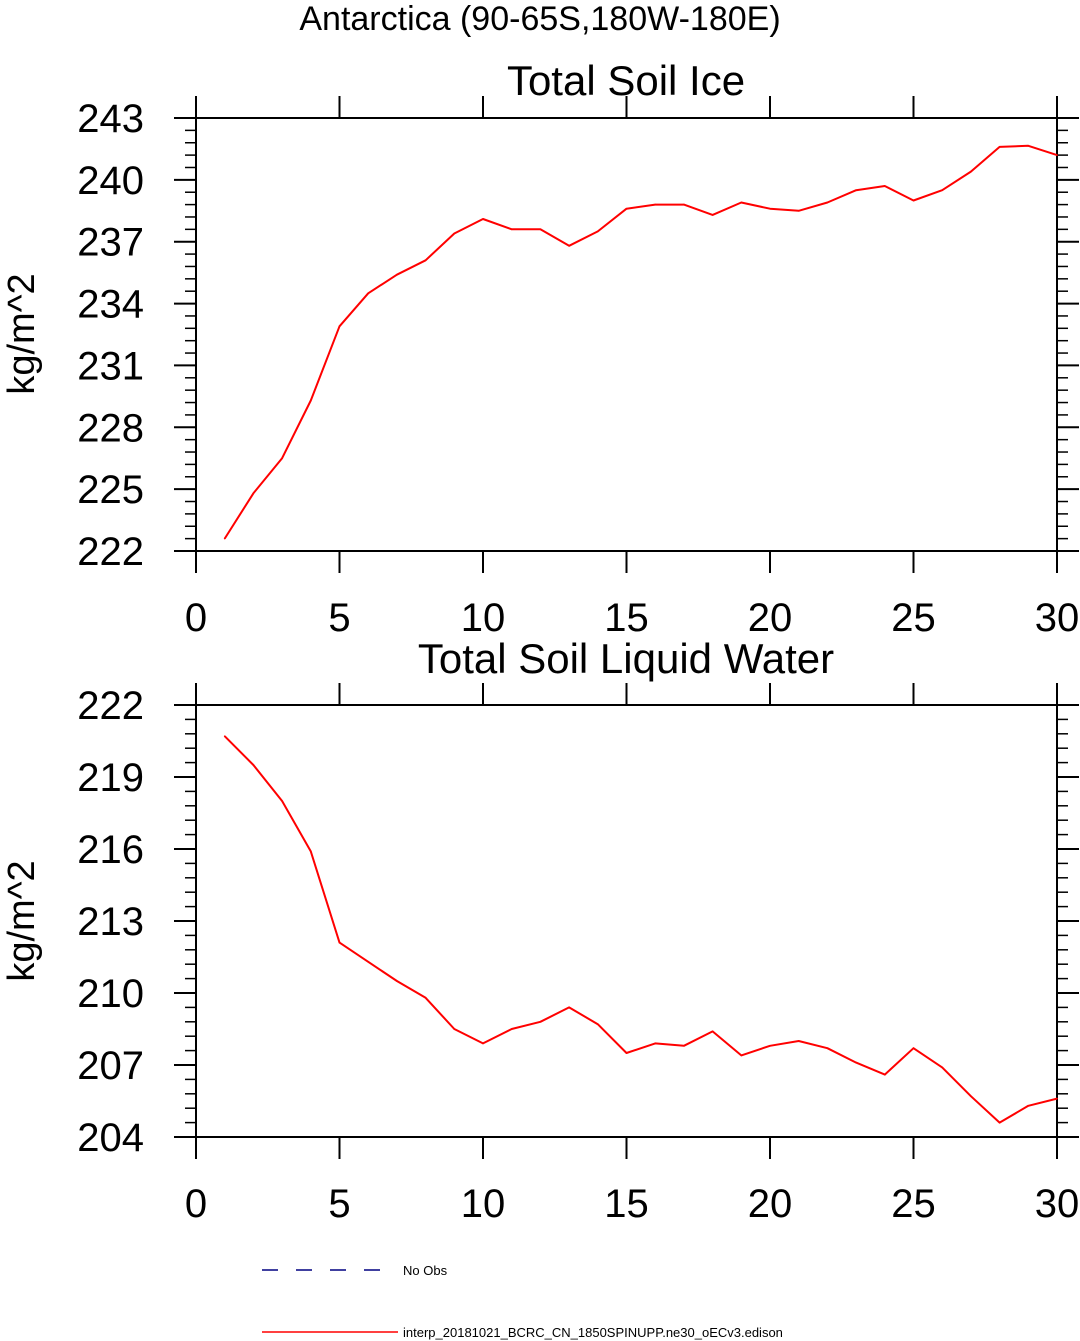 Image resolution: width=1080 pixels, height=1341 pixels. Describe the element at coordinates (110, 119) in the screenshot. I see `y-tick-label: 243` at that location.